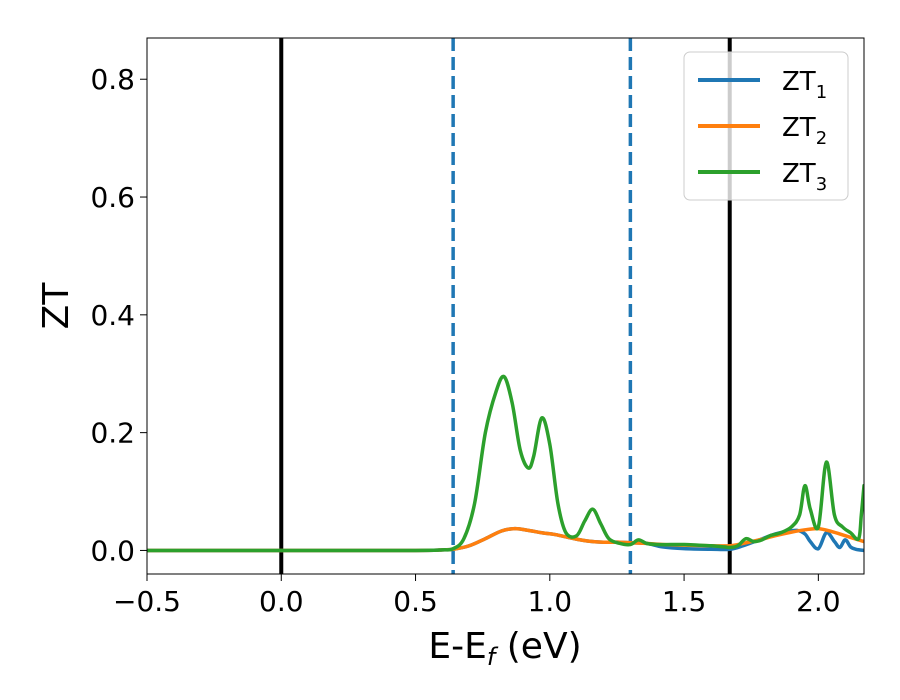 The width and height of the screenshot is (900, 700). I want to click on legend-label-zt1: ZT1, so click(804, 85).